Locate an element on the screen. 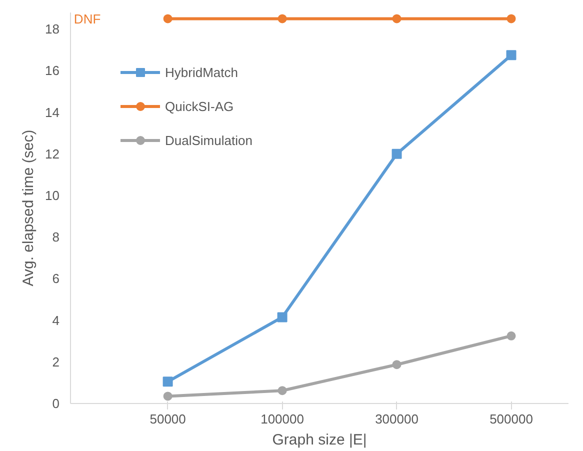  legend-label: QuickSI-AG is located at coordinates (199, 106).